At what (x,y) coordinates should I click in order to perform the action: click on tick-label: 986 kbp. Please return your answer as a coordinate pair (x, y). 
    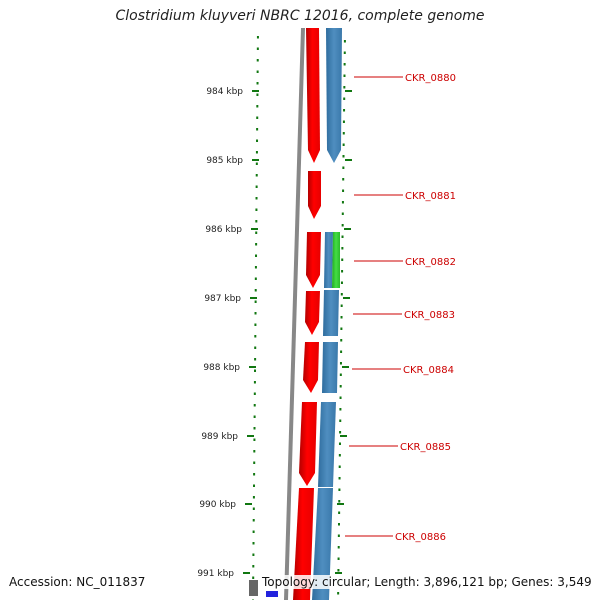
    Looking at the image, I should click on (223, 230).